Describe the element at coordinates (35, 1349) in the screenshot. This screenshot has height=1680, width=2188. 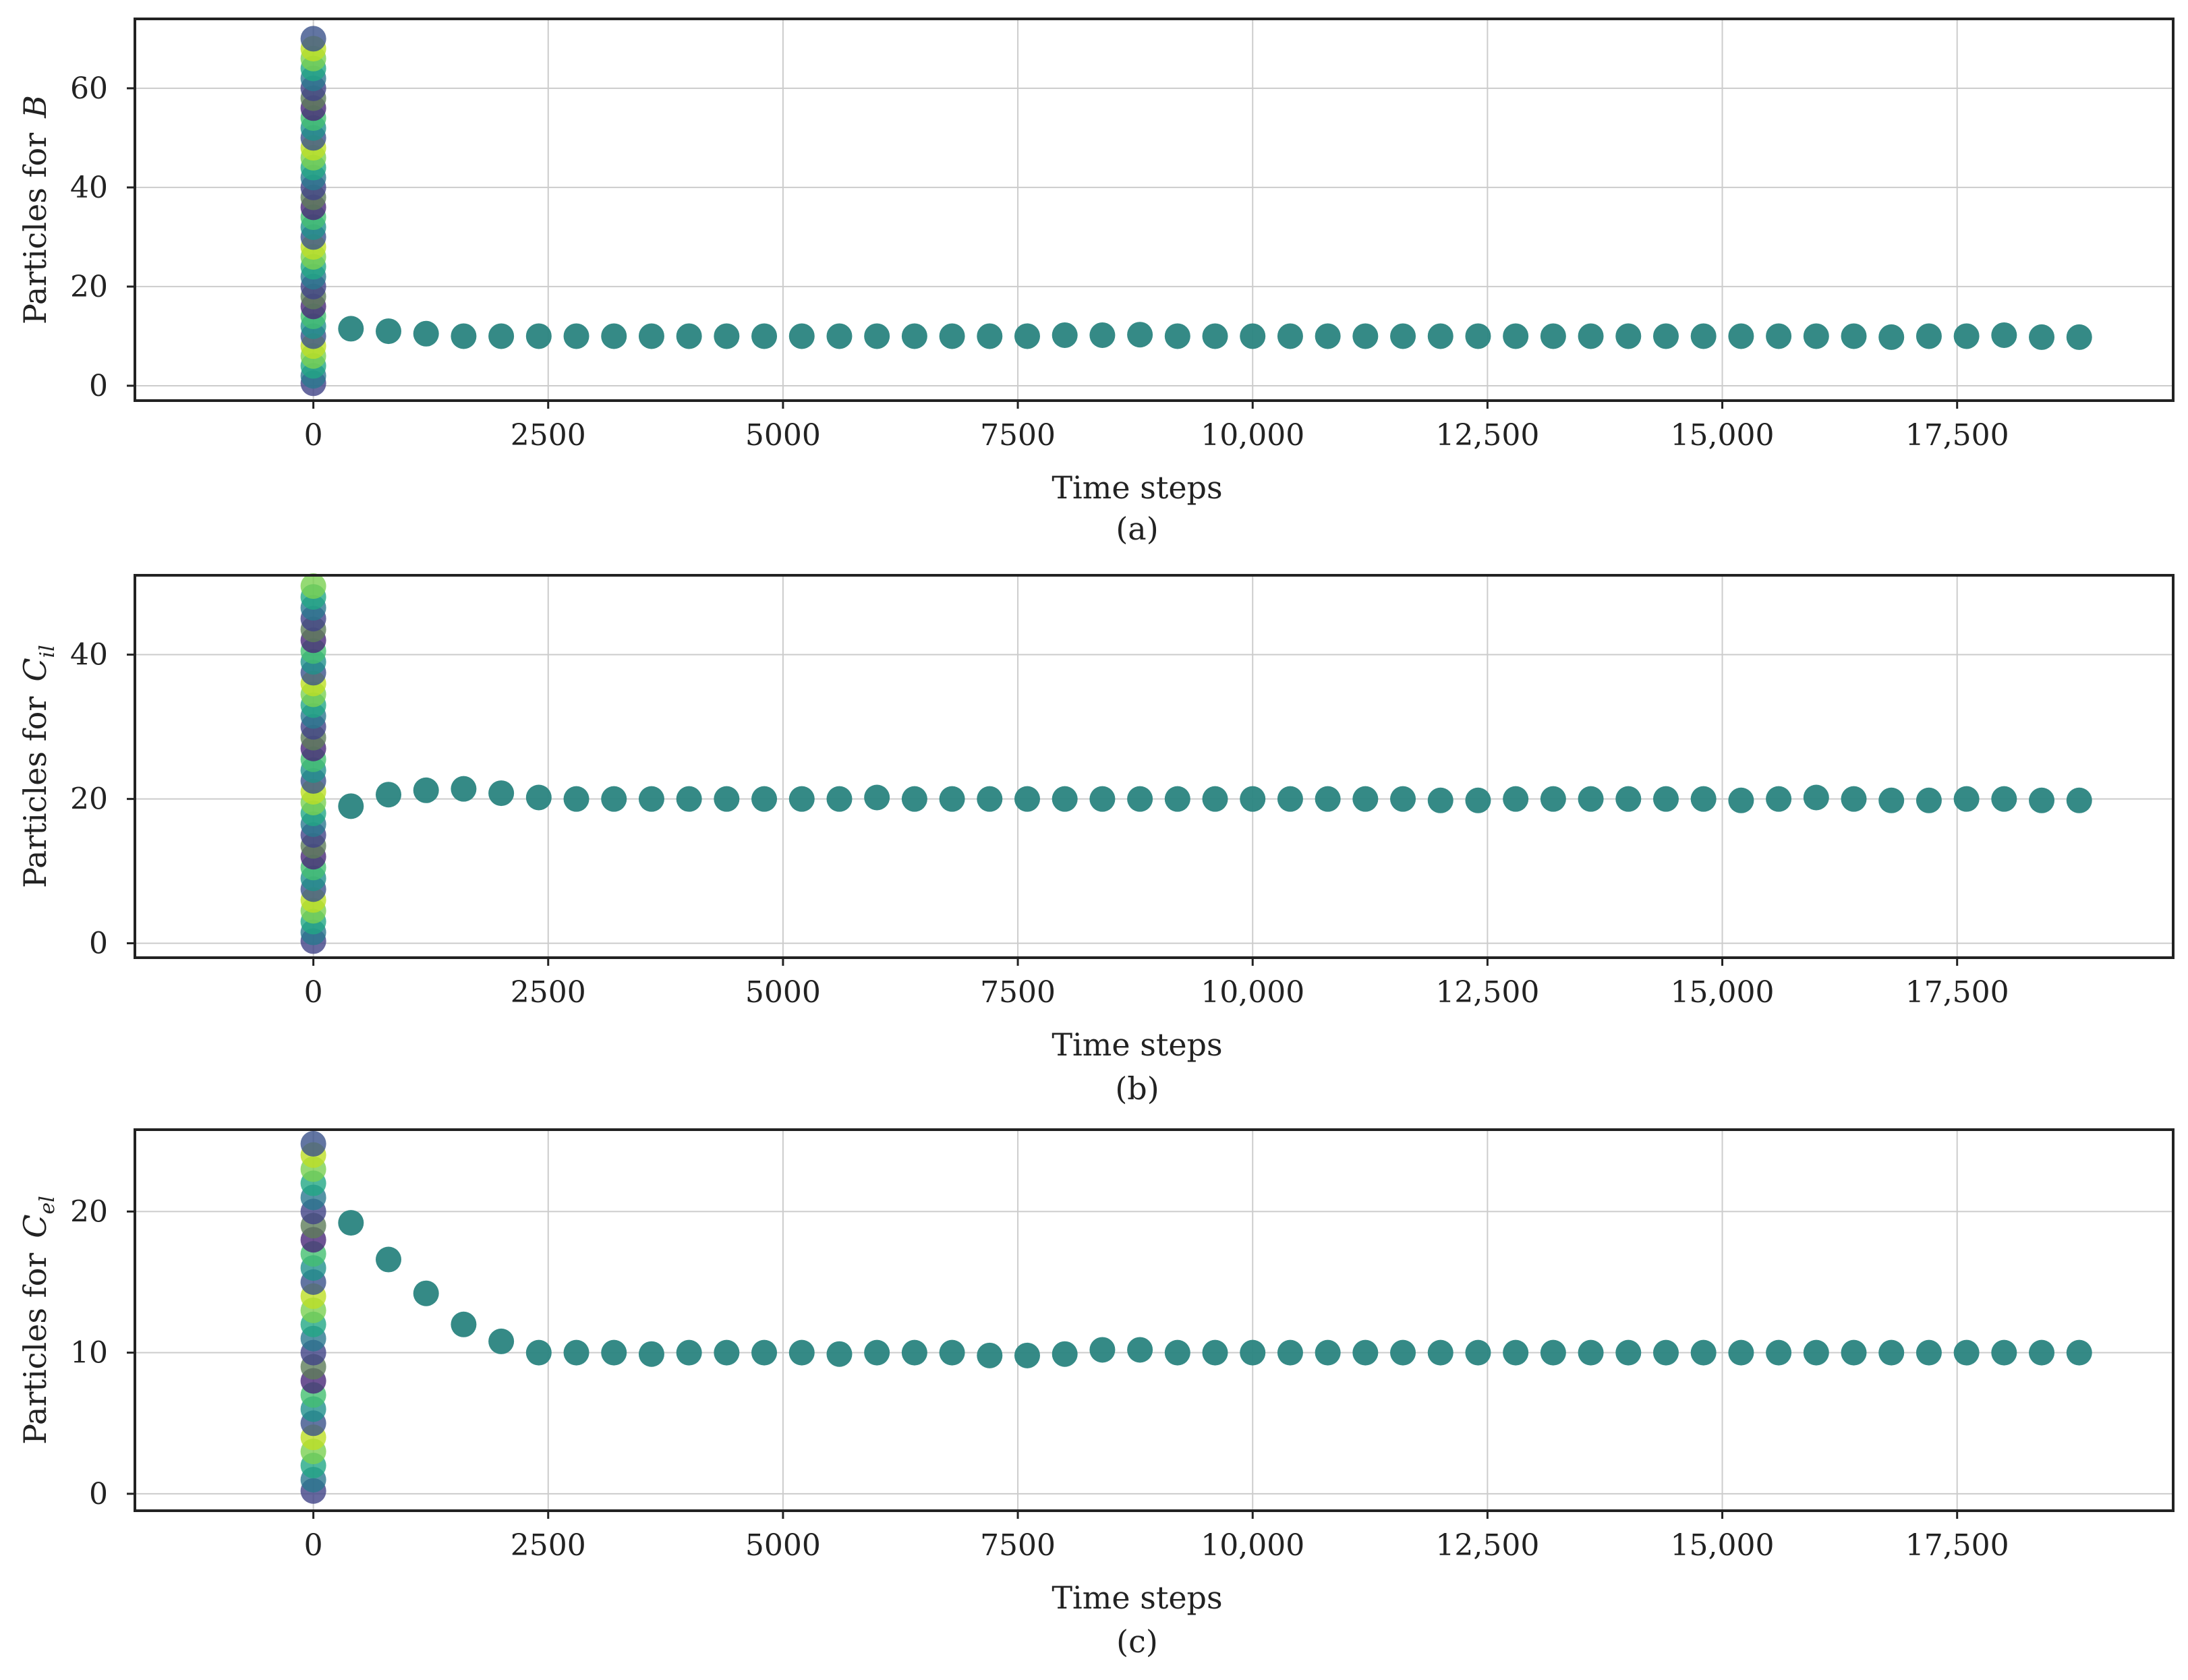
I see `y-axis-label-prefix: Particles for` at that location.